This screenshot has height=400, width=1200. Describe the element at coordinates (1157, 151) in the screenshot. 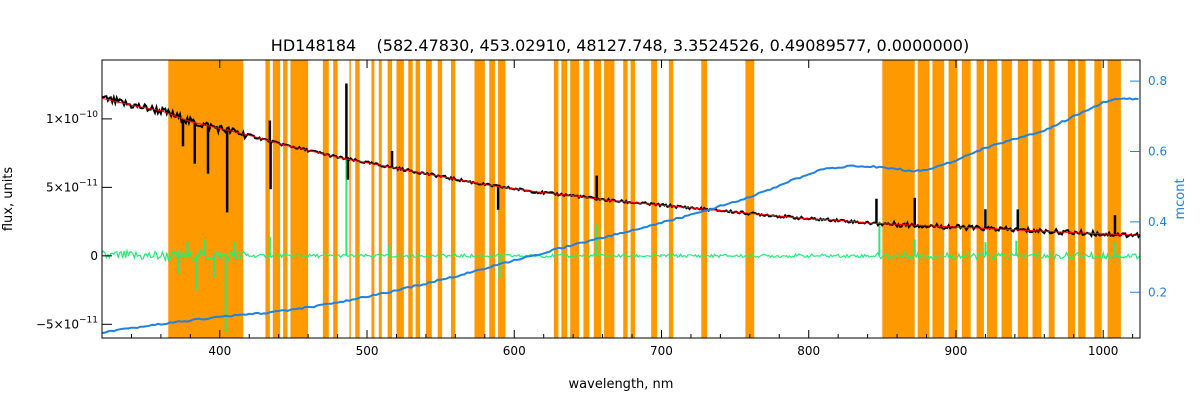

I see `y2-tick-label-2: 0.6` at that location.